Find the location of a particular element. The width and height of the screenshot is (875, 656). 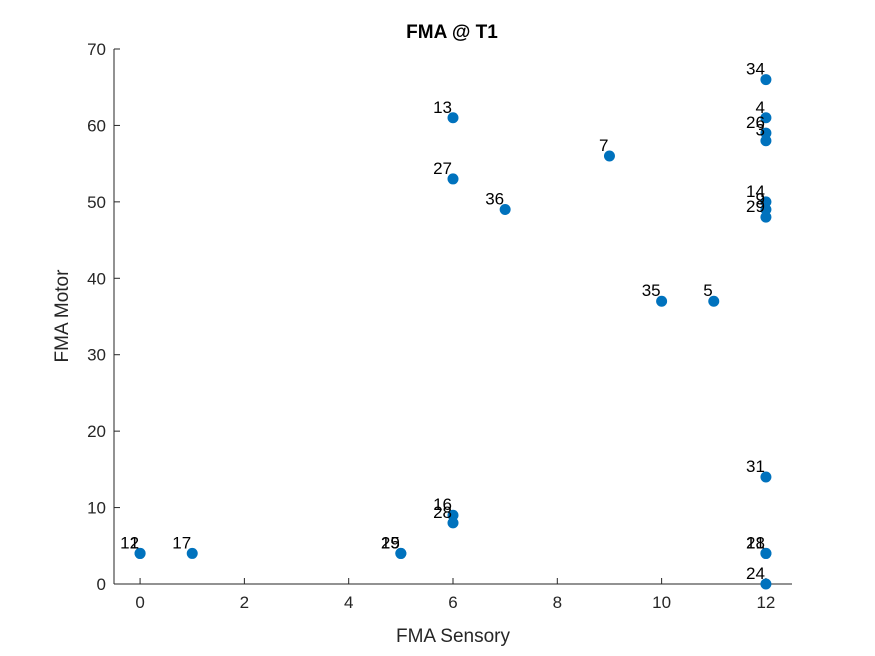

data-label: 12 is located at coordinates (129, 542).